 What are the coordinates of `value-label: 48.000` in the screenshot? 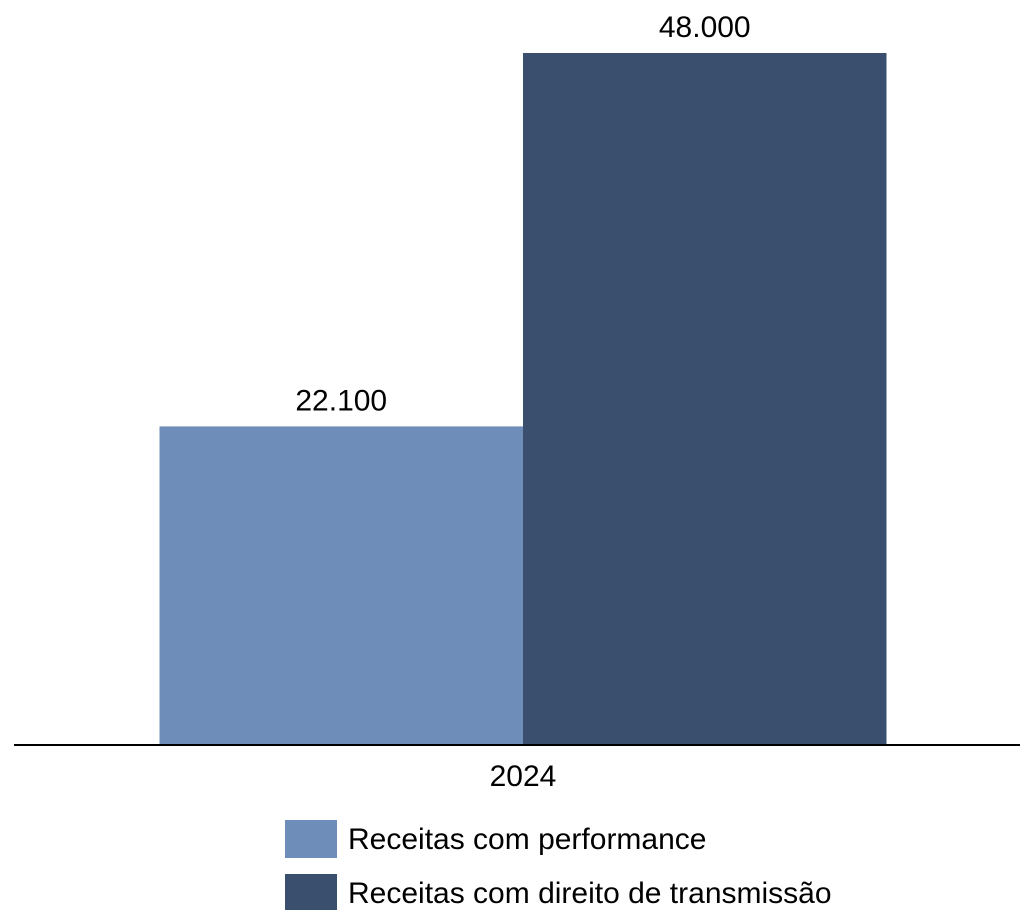 It's located at (705, 27).